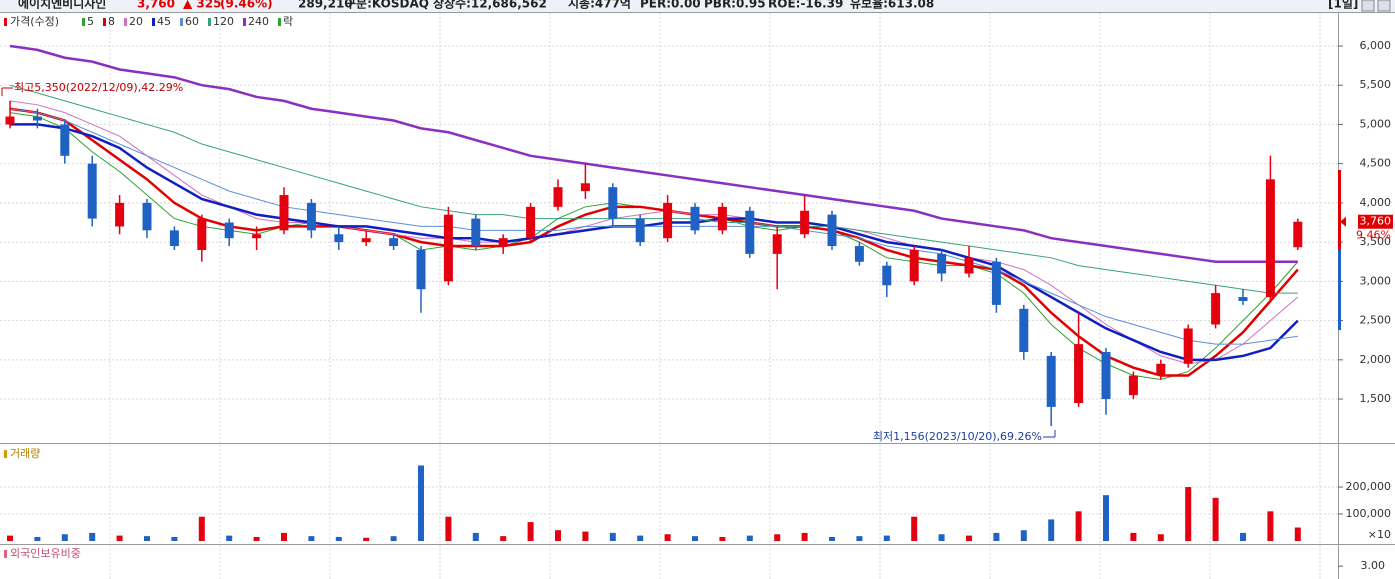  I want to click on roe: ROE:-16.39, so click(805, 5).